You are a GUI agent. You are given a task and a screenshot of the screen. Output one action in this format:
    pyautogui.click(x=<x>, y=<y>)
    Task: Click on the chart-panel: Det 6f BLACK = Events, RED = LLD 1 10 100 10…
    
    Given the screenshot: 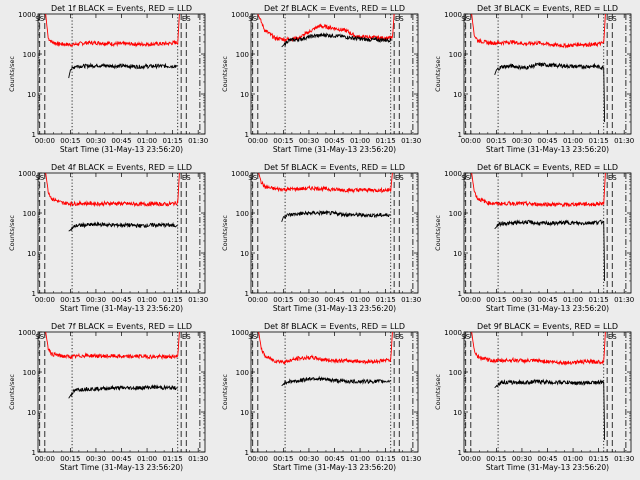 What is the action you would take?
    pyautogui.click(x=534, y=238)
    